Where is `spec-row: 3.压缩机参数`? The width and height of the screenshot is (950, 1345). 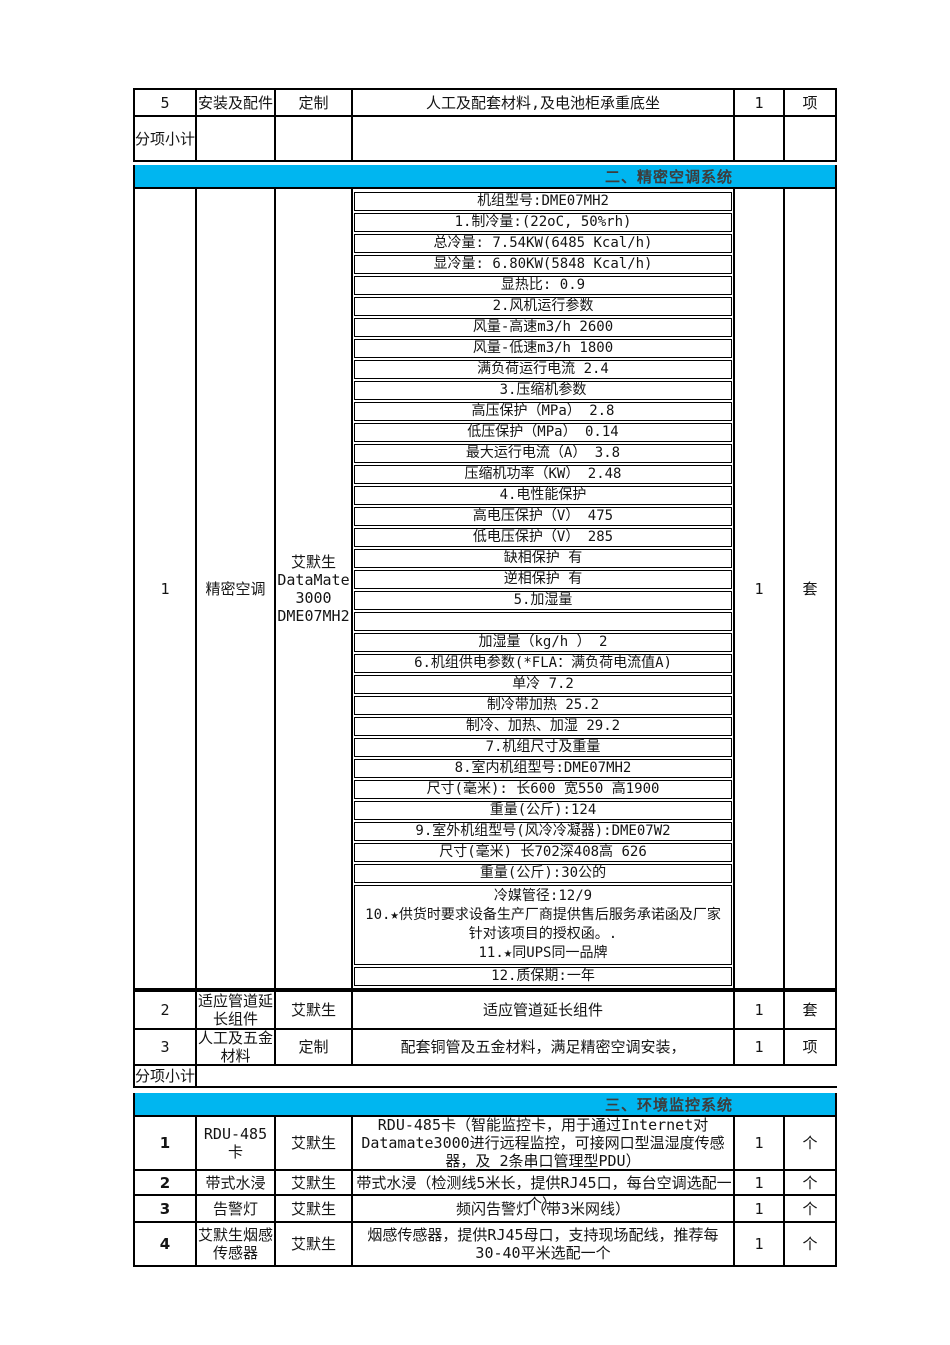
spec-row: 3.压缩机参数 is located at coordinates (543, 390).